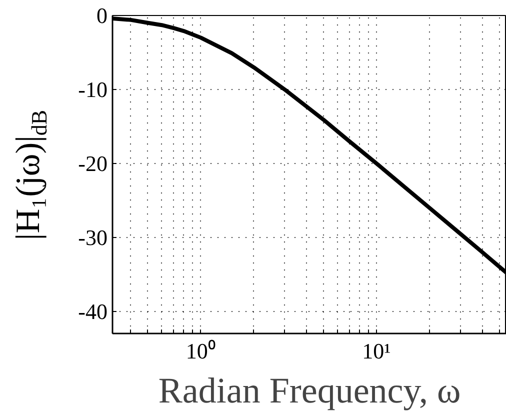 The image size is (506, 416). Describe the element at coordinates (93, 237) in the screenshot. I see `y-tick-label: -30` at that location.